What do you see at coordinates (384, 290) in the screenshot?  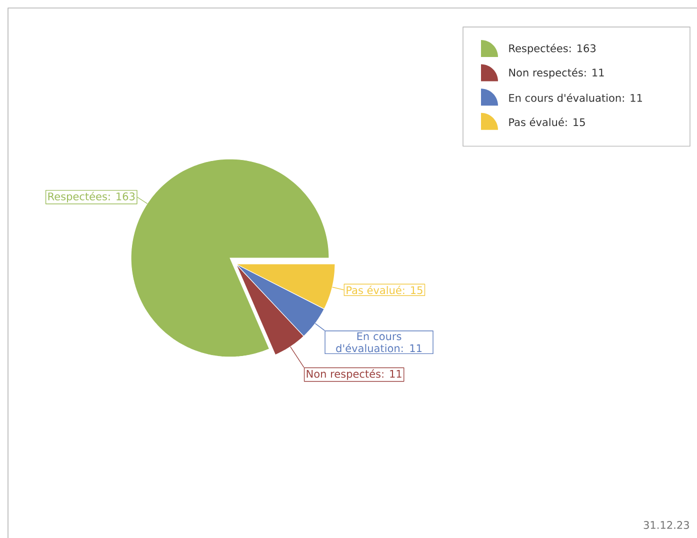 I see `slice-label: Pas évalué: 15` at bounding box center [384, 290].